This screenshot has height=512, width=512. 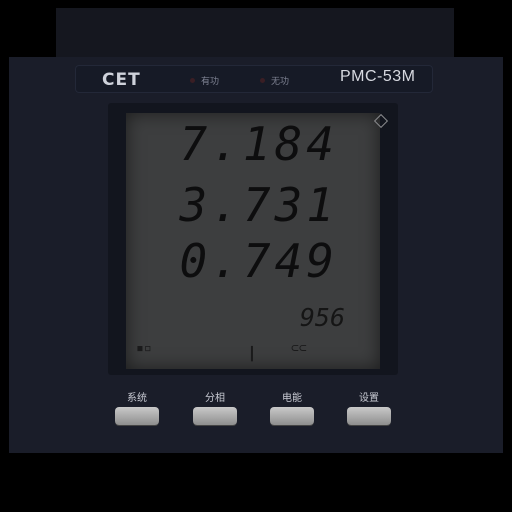 What do you see at coordinates (258, 144) in the screenshot?
I see `reading-1: 7.184` at bounding box center [258, 144].